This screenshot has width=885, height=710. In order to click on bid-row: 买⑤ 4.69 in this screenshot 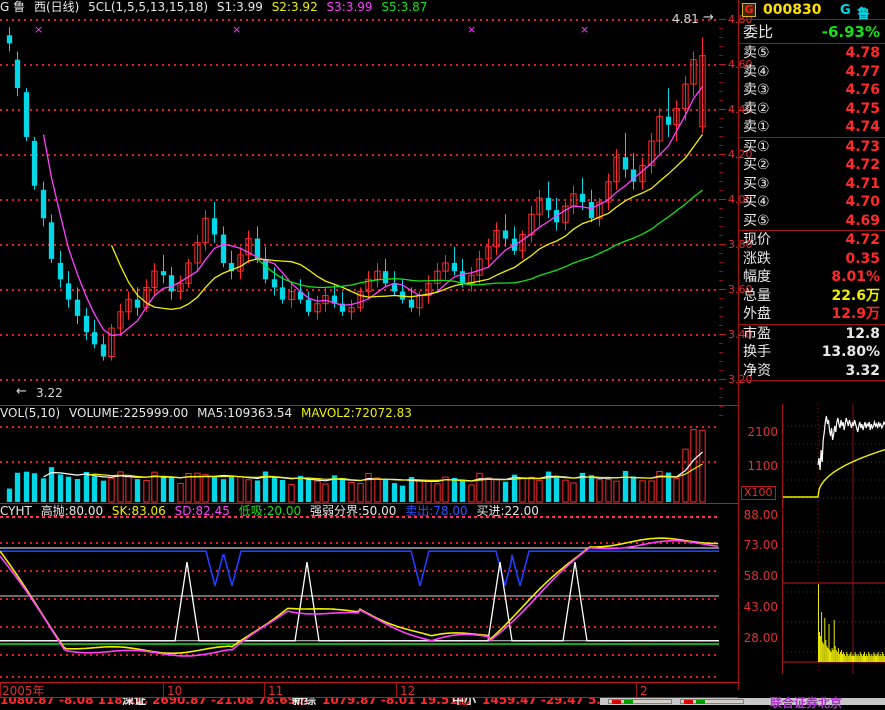, I will do `click(812, 221)`.